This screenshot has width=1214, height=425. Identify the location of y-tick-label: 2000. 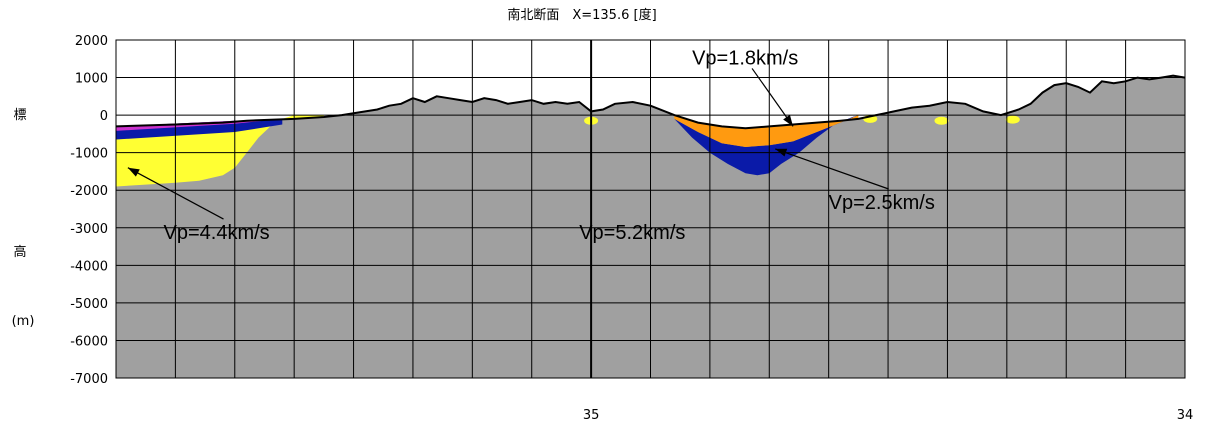
(91, 41).